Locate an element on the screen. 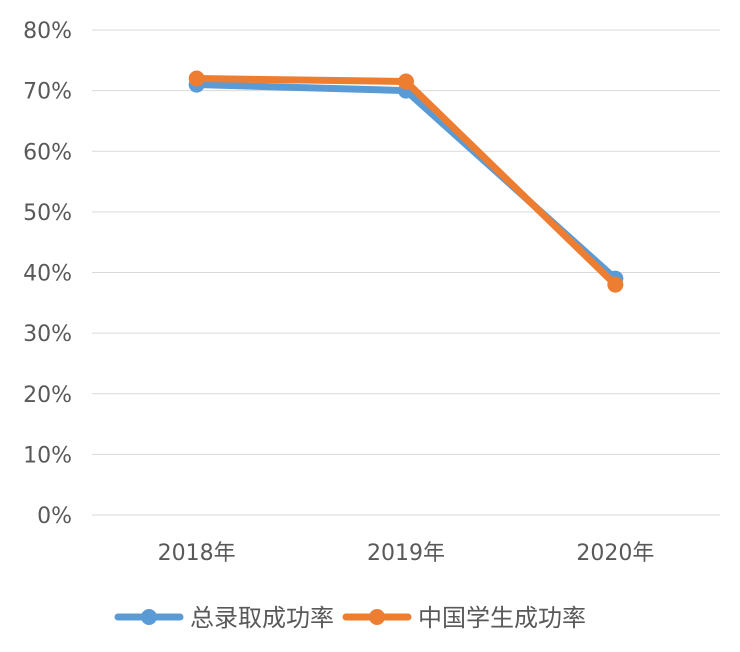  x-tick-label: 2020年 is located at coordinates (615, 553).